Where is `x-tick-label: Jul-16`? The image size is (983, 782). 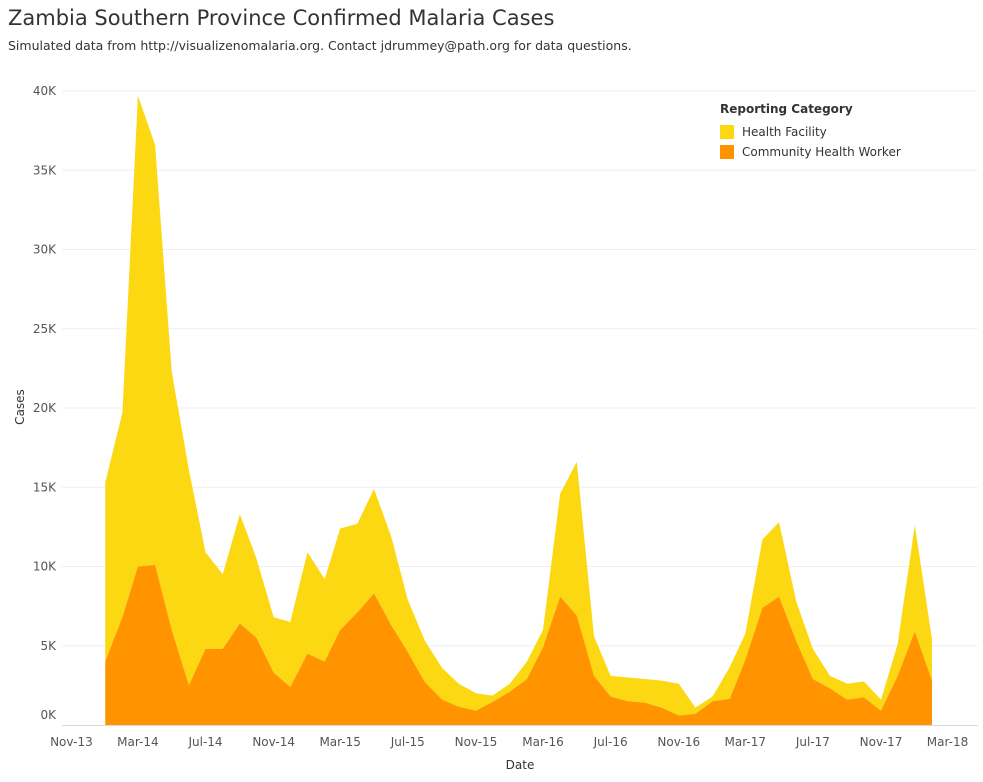 x-tick-label: Jul-16 is located at coordinates (610, 742).